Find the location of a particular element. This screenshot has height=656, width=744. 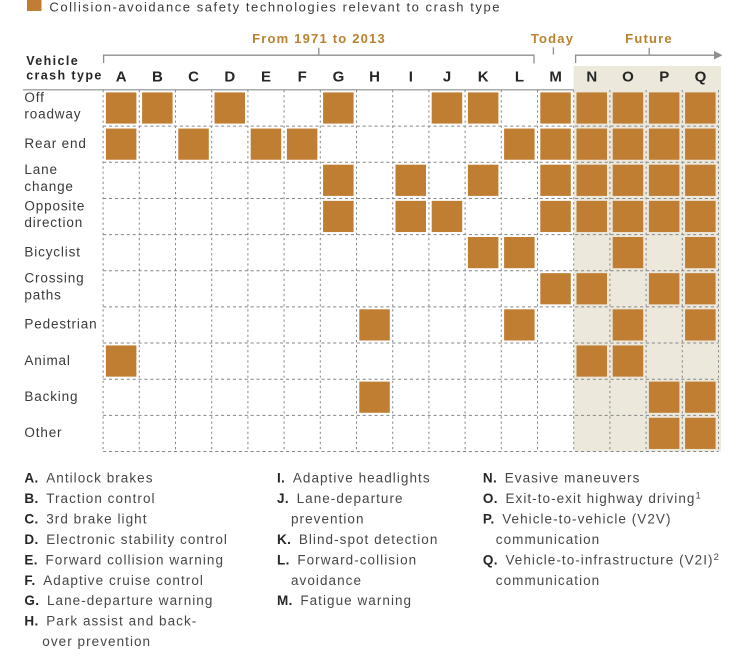

svg-text: K is located at coordinates (483, 77).